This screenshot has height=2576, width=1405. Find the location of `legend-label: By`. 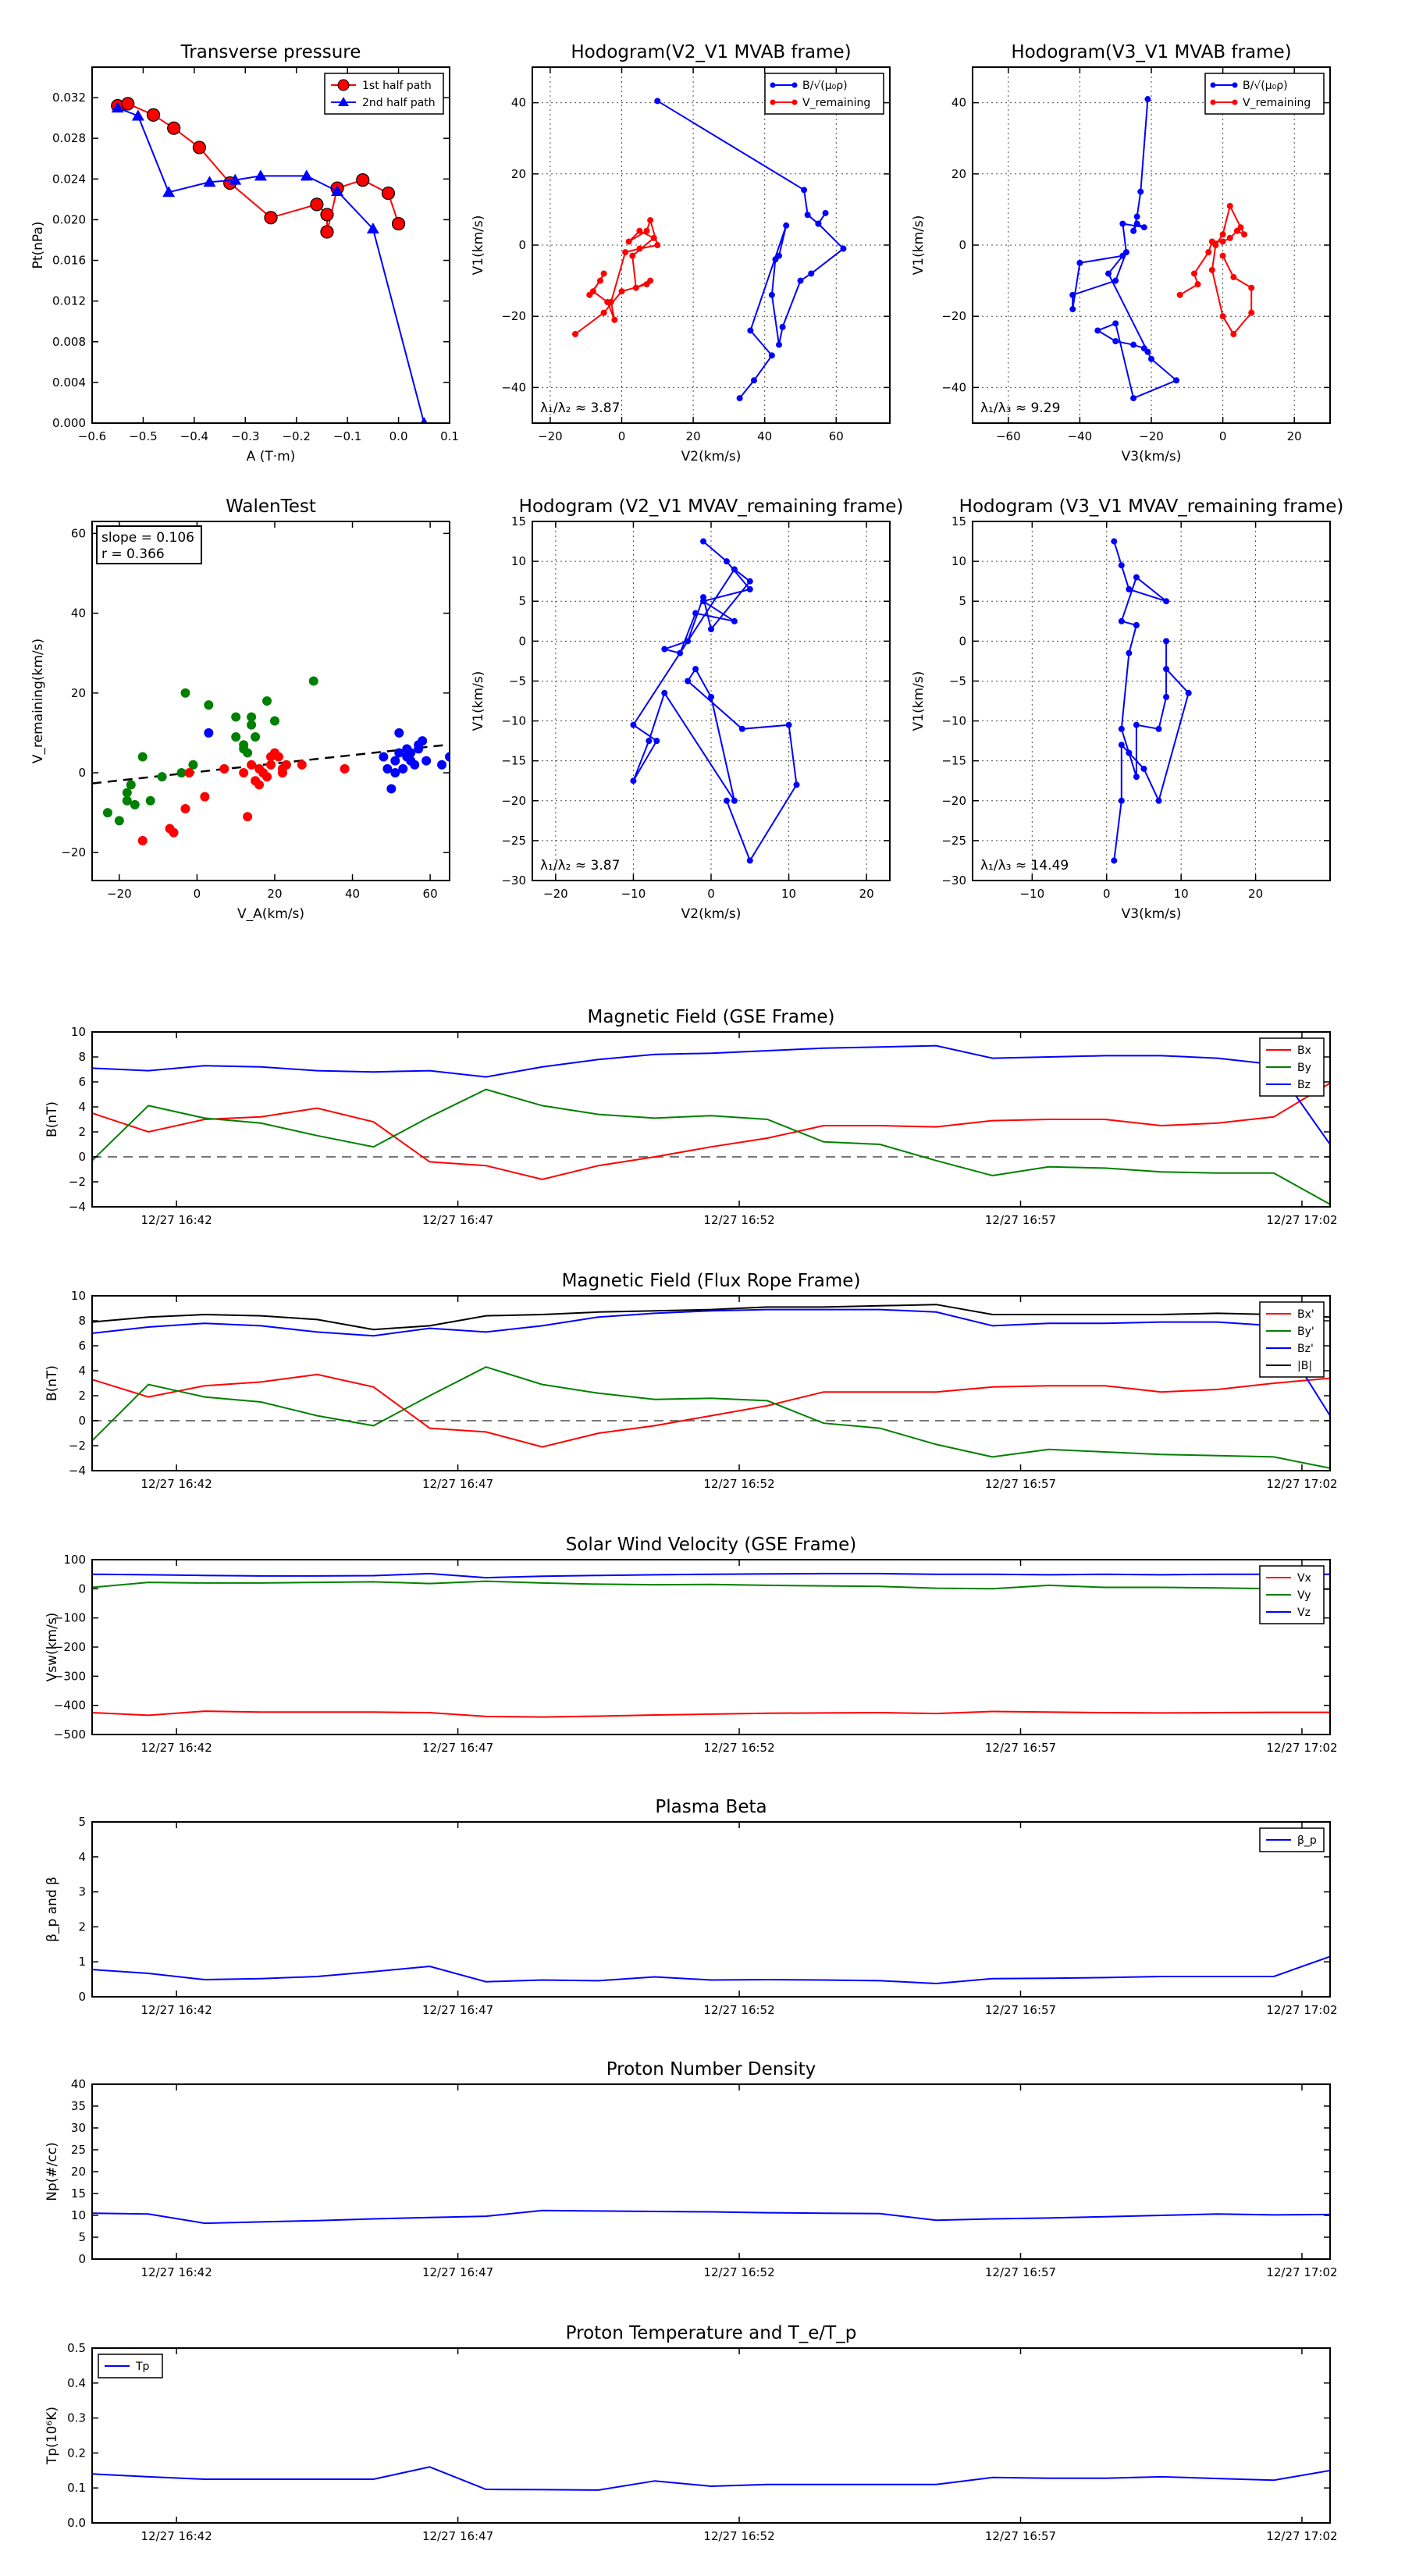

legend-label: By is located at coordinates (1304, 1068).